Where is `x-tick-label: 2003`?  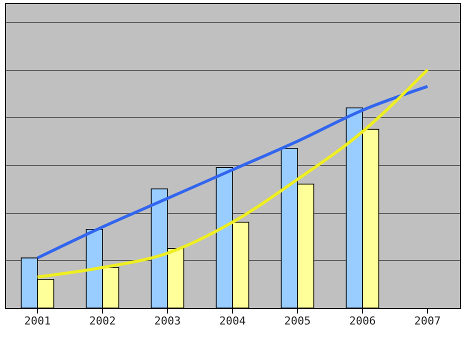
x-tick-label: 2003 is located at coordinates (167, 321).